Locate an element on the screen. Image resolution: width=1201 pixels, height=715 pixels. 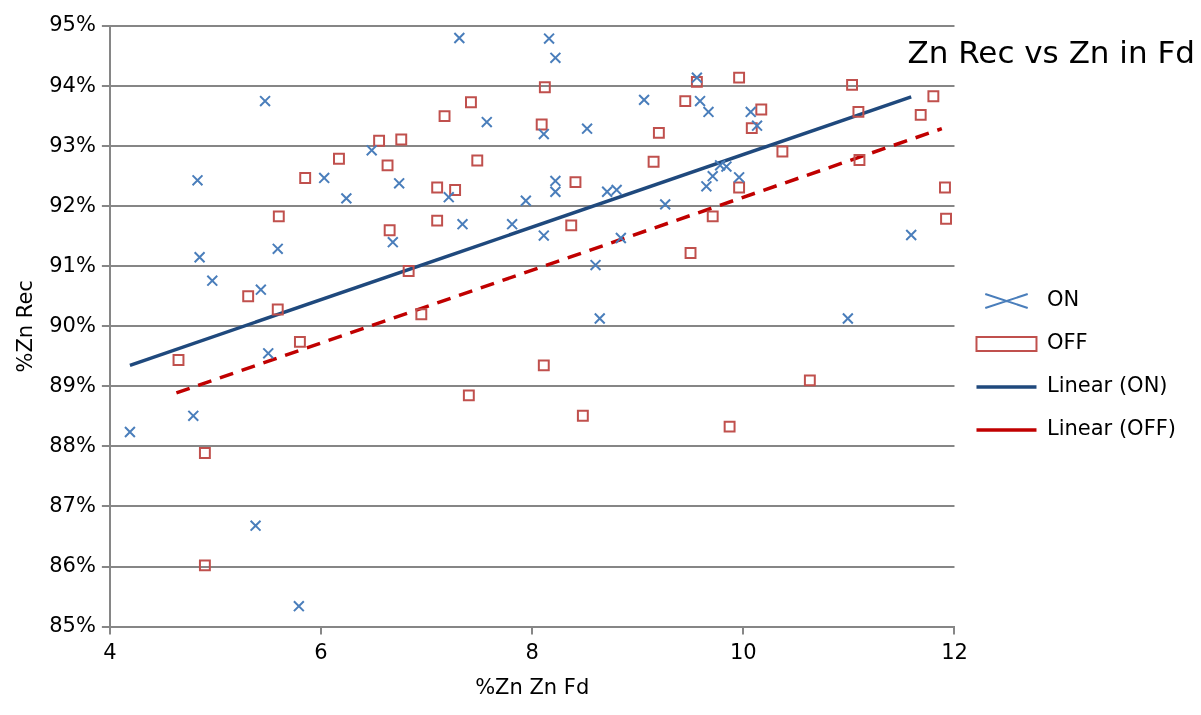
x-tick-label: 12 is located at coordinates (954, 651).